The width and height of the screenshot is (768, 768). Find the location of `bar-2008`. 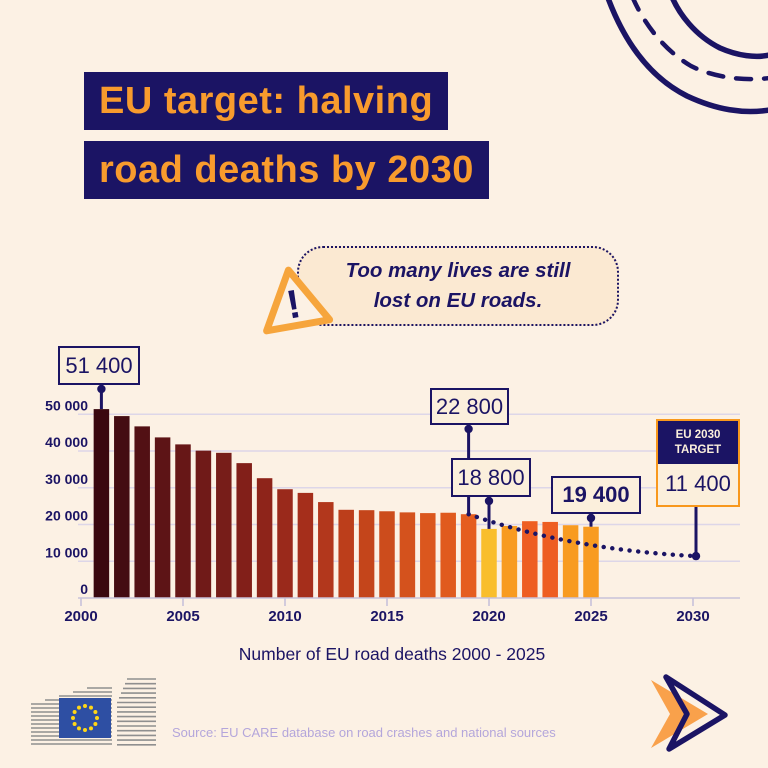

bar-2008 is located at coordinates (244, 530).